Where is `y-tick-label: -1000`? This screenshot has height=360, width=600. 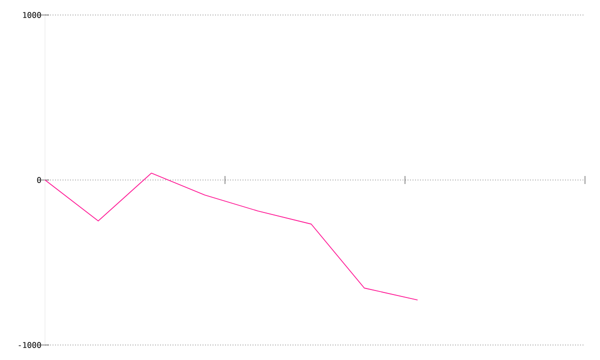 y-tick-label: -1000 is located at coordinates (29, 345).